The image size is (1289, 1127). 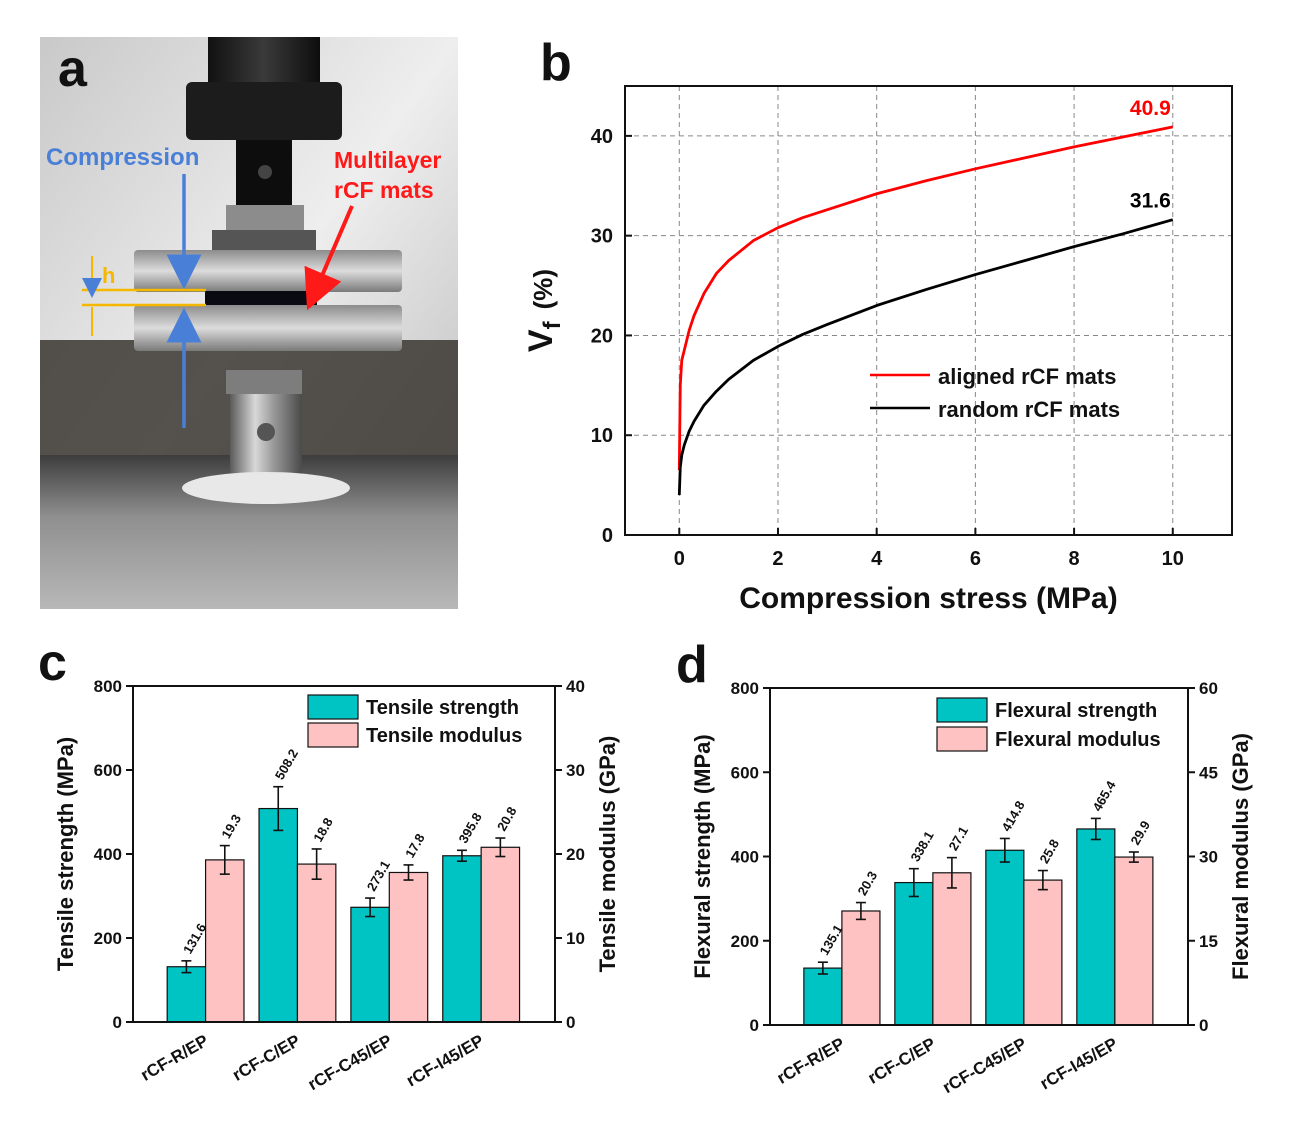 I want to click on panel-letter-c: c, so click(x=52, y=663).